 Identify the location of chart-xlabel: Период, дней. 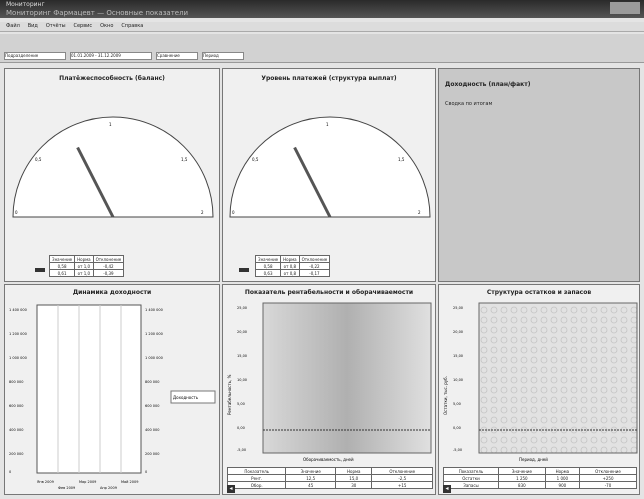
(533, 459).